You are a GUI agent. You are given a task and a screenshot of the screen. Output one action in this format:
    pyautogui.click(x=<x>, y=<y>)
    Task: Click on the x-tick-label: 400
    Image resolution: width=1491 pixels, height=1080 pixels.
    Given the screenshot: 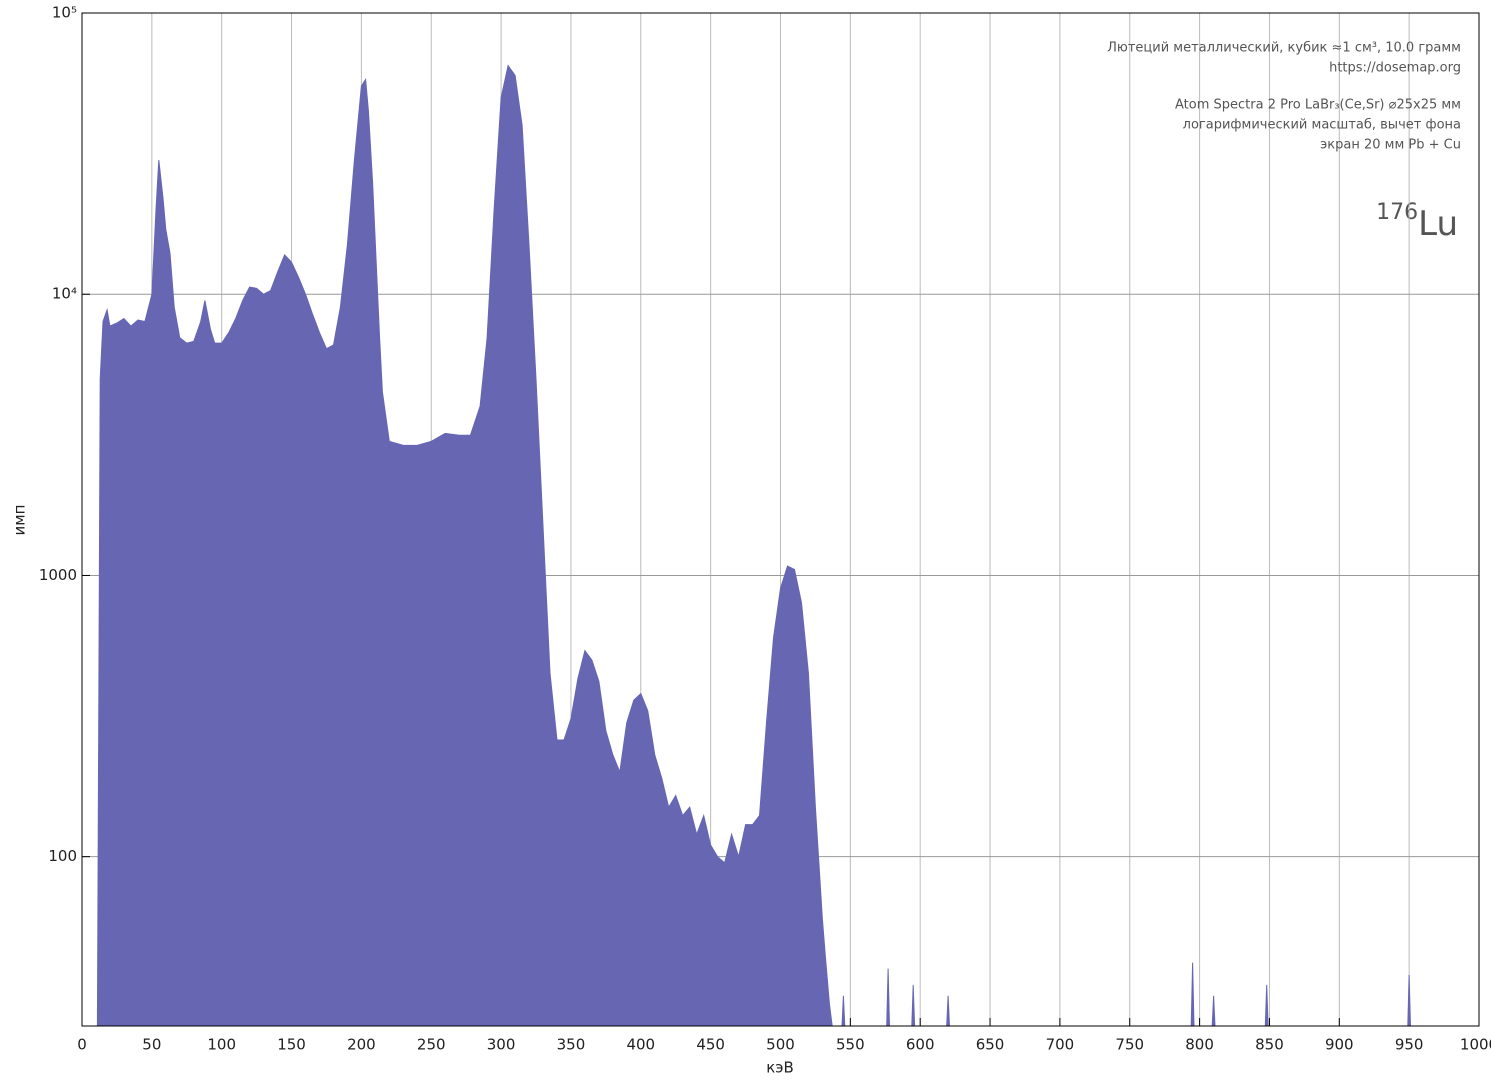 What is the action you would take?
    pyautogui.click(x=640, y=1045)
    